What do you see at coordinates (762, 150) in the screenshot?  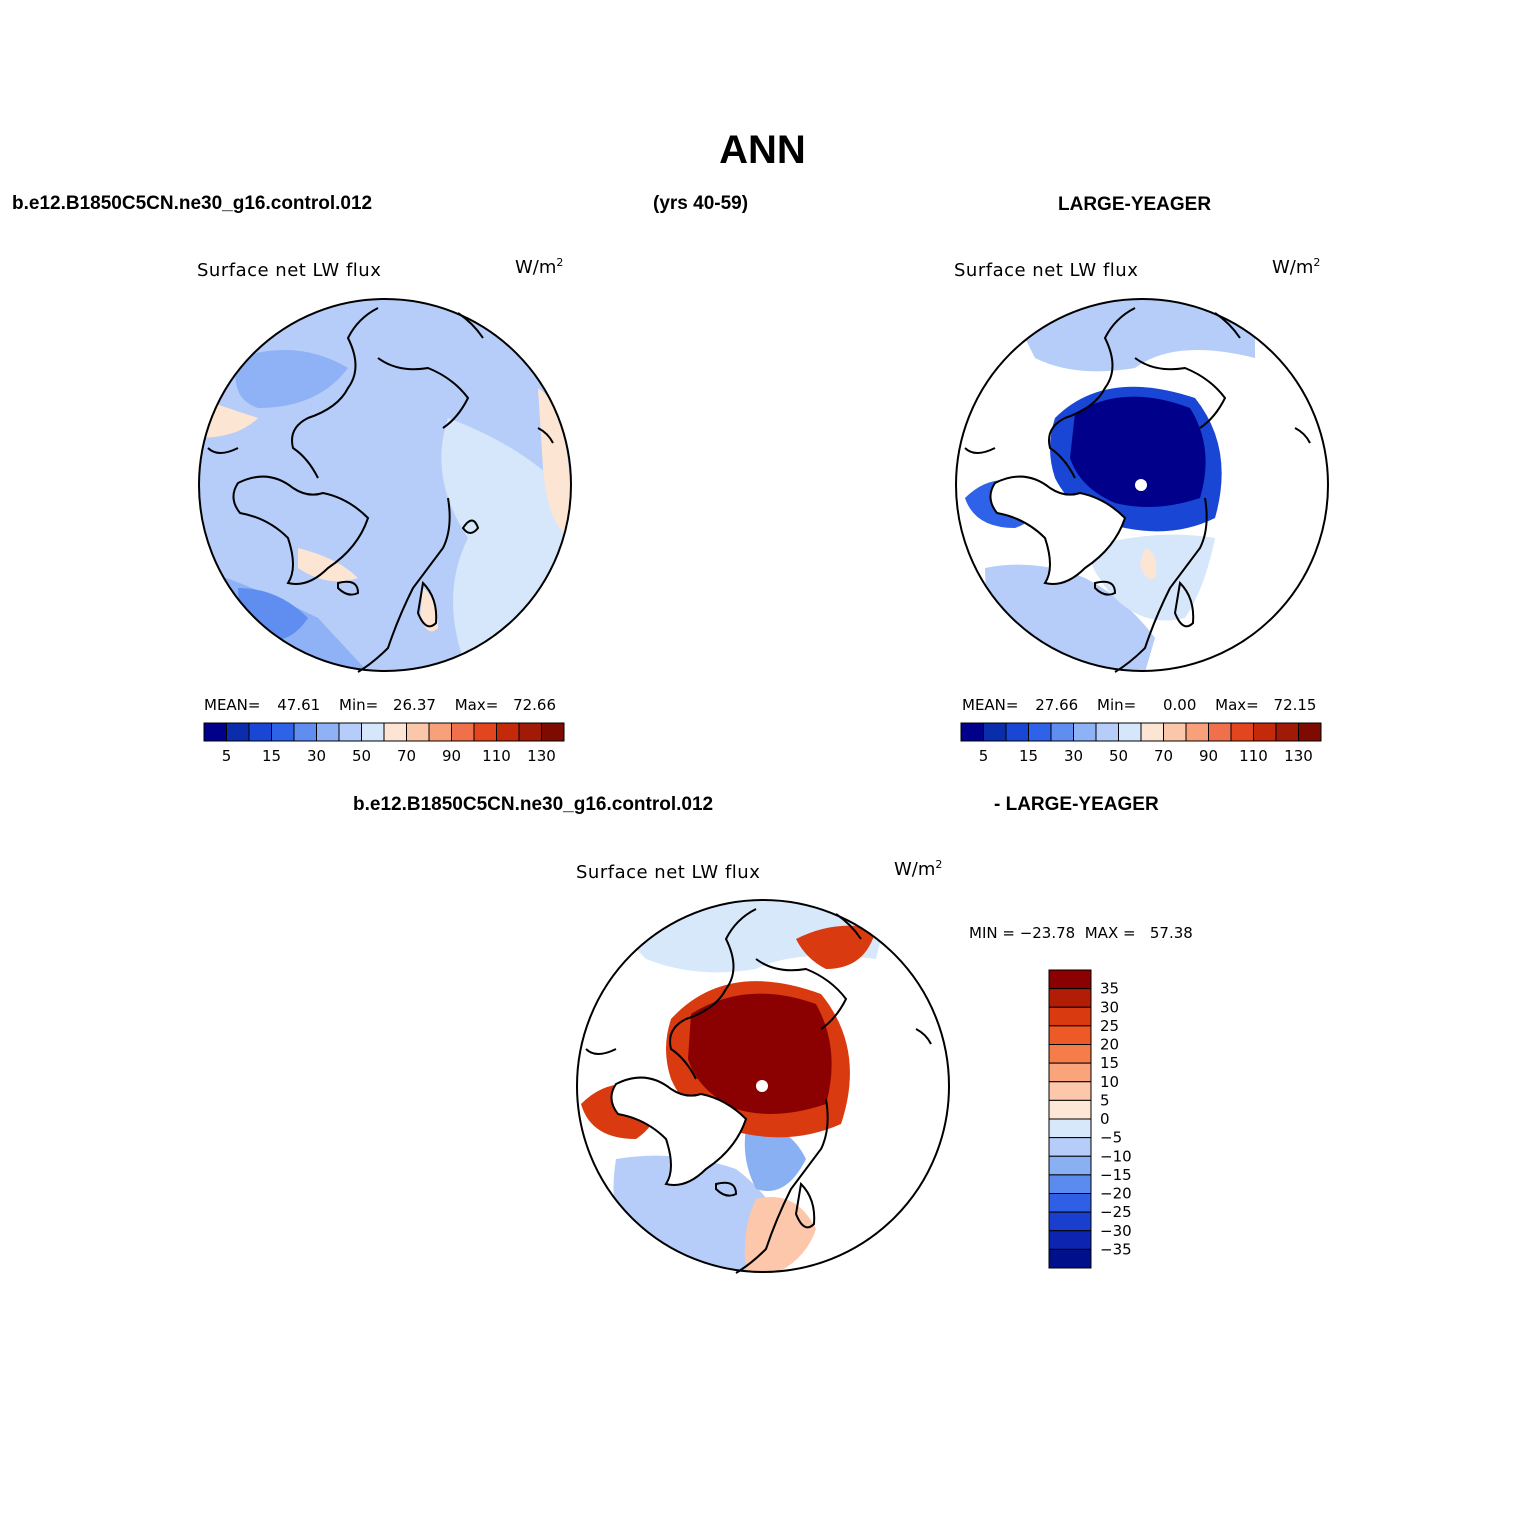 I see `page-title: ANN` at bounding box center [762, 150].